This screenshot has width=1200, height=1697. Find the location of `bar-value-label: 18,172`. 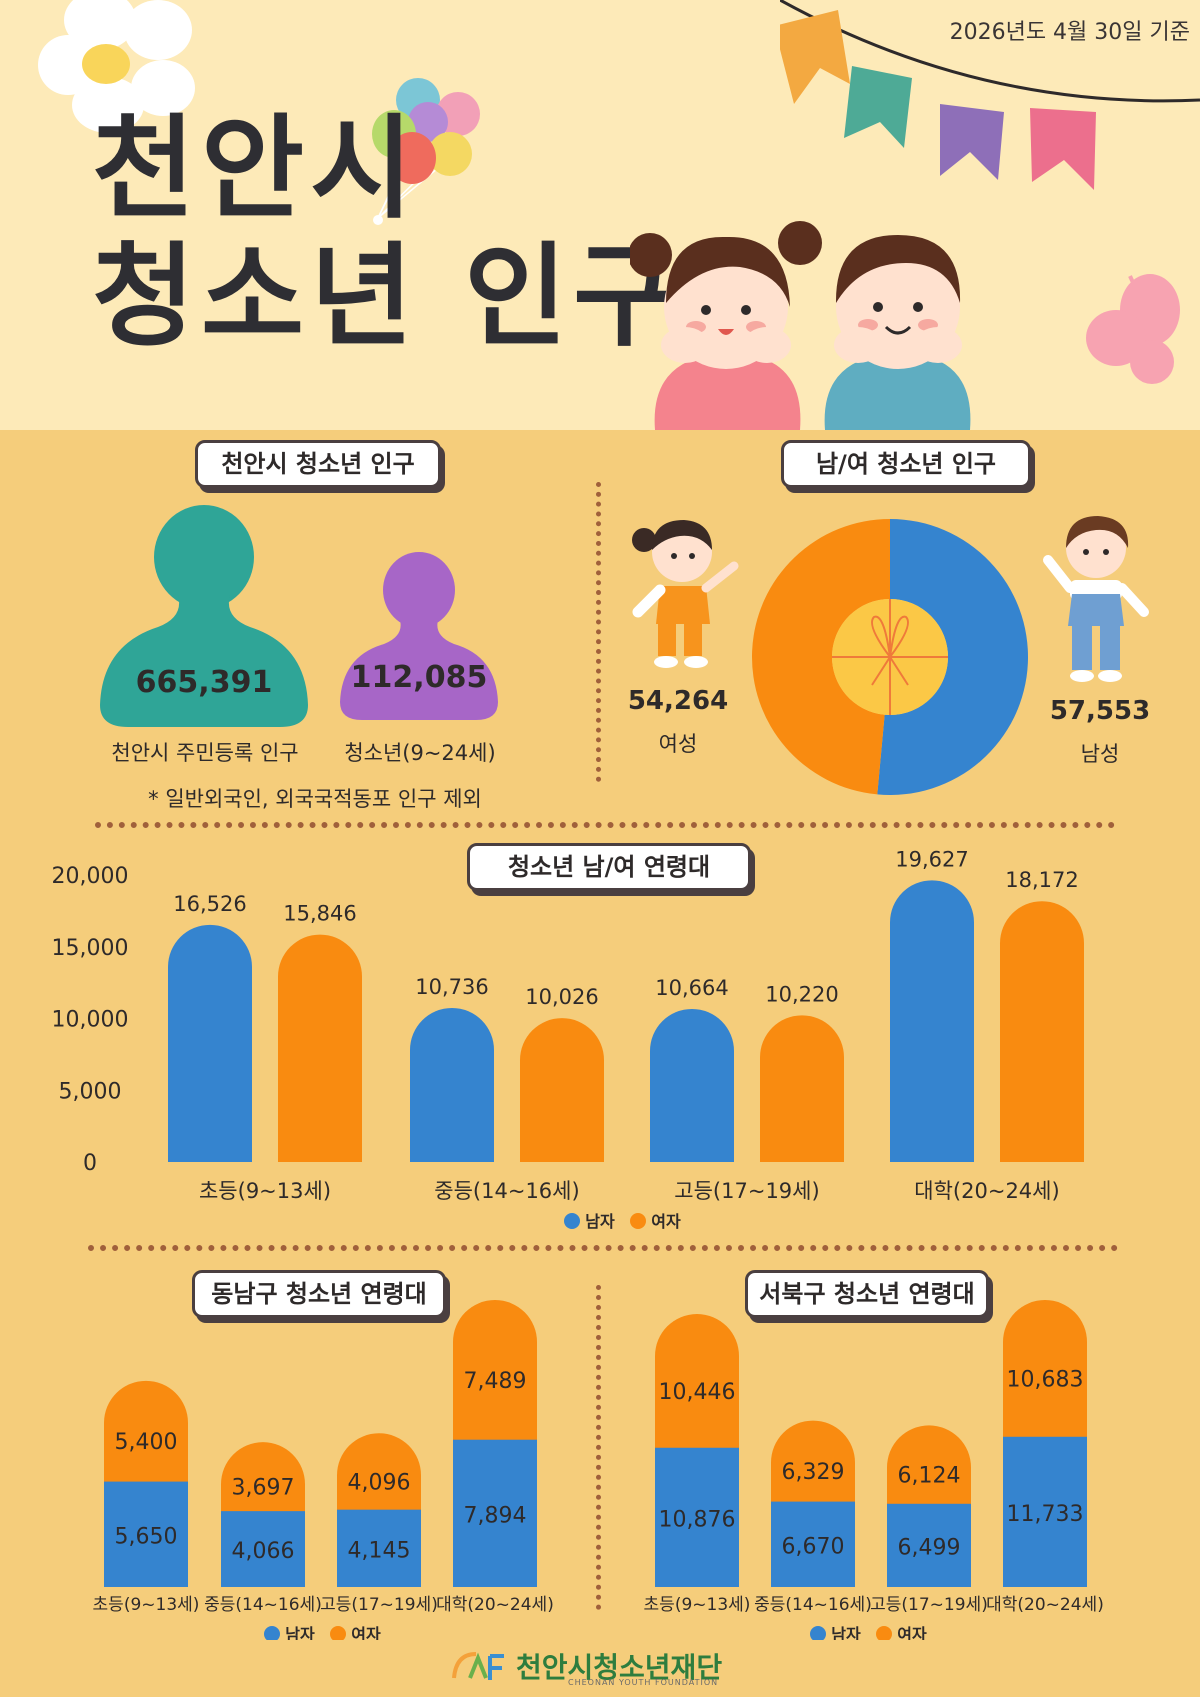

bar-value-label: 18,172 is located at coordinates (1041, 880).